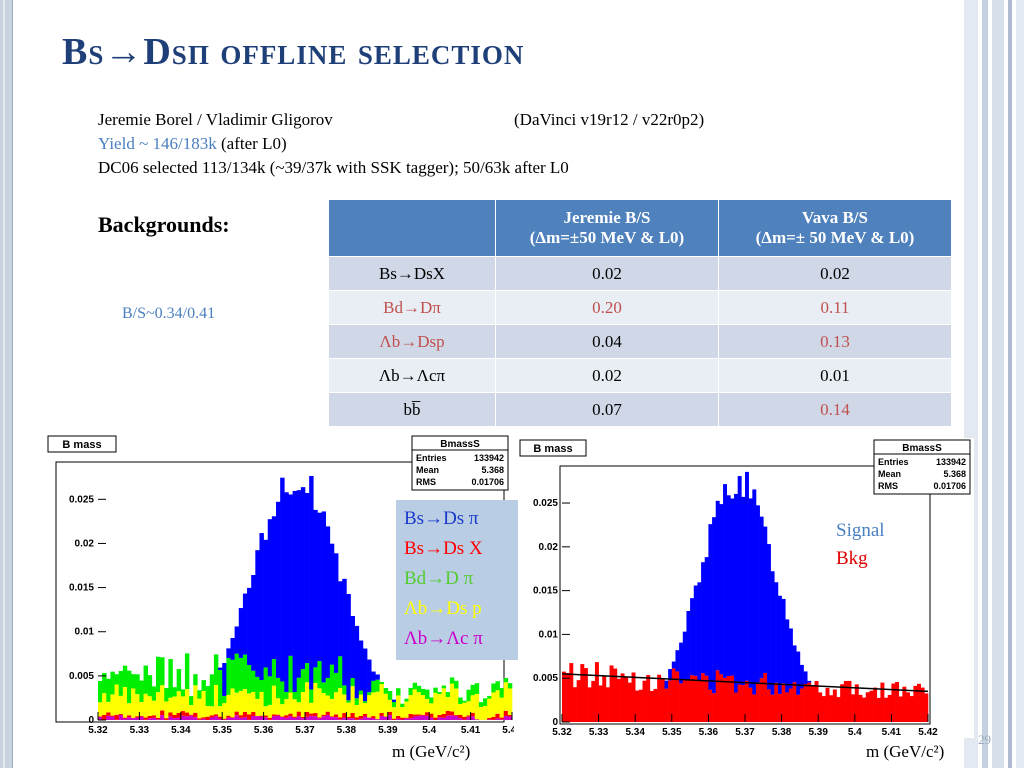  What do you see at coordinates (954, 474) in the screenshot?
I see `right-stats-mean: 5.368` at bounding box center [954, 474].